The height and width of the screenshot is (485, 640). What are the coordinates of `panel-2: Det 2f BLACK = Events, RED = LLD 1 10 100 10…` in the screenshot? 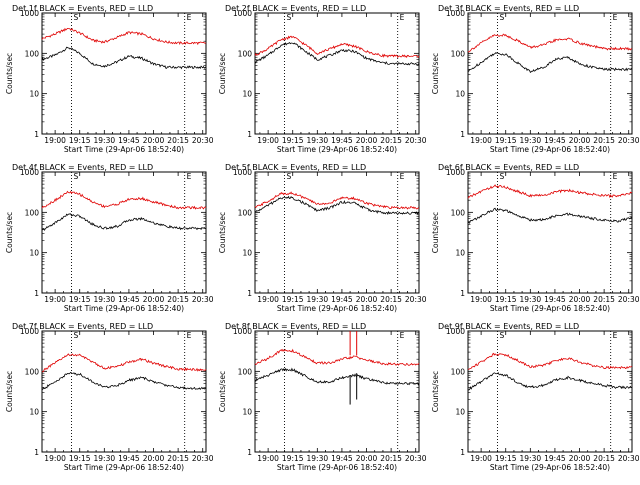 It's located at (322, 79).